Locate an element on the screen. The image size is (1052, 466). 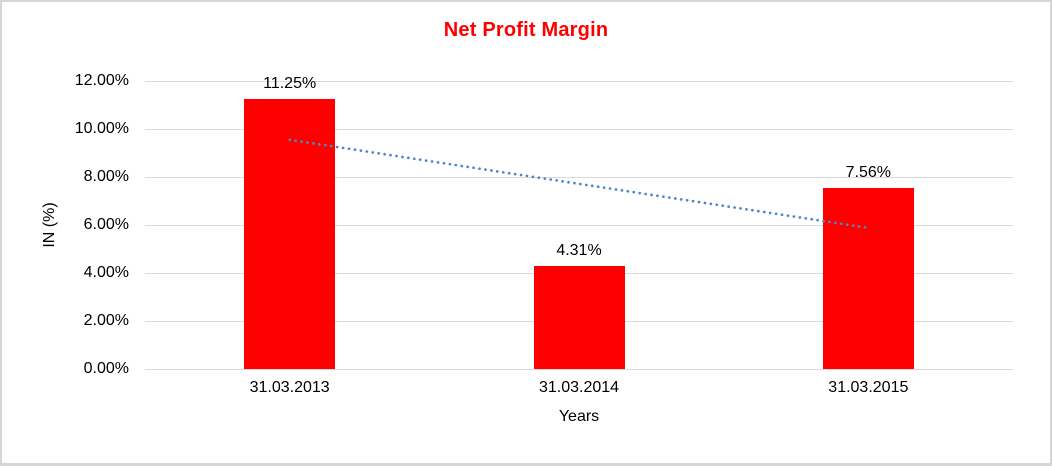
bar-data-label: 11.25% is located at coordinates (290, 83).